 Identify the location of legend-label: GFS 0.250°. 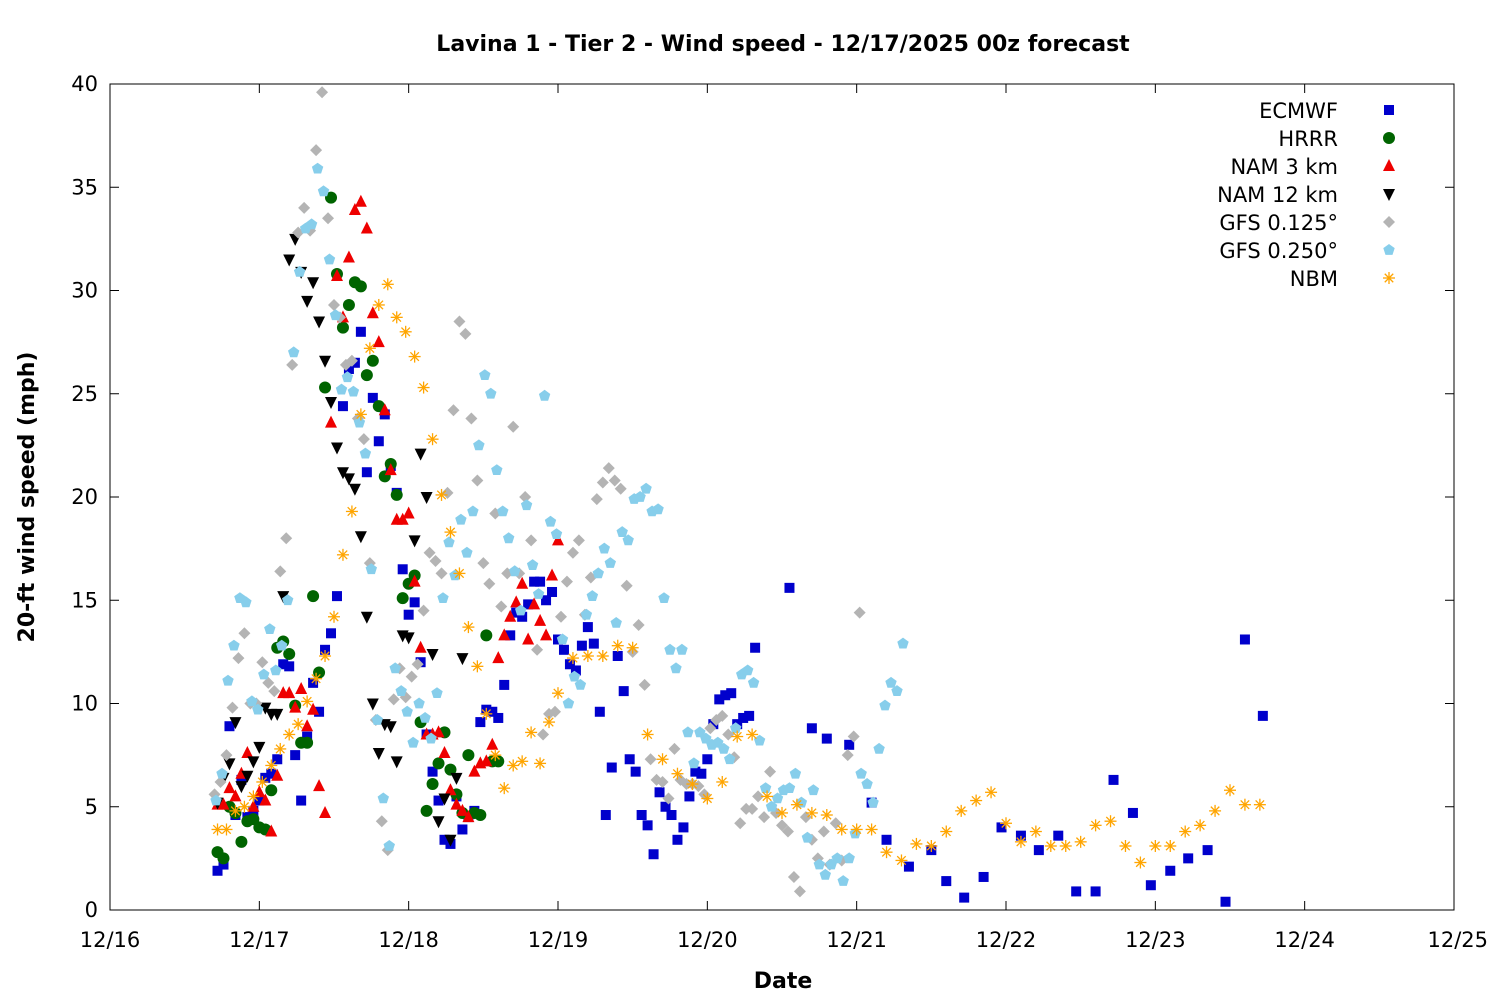
(1278, 251).